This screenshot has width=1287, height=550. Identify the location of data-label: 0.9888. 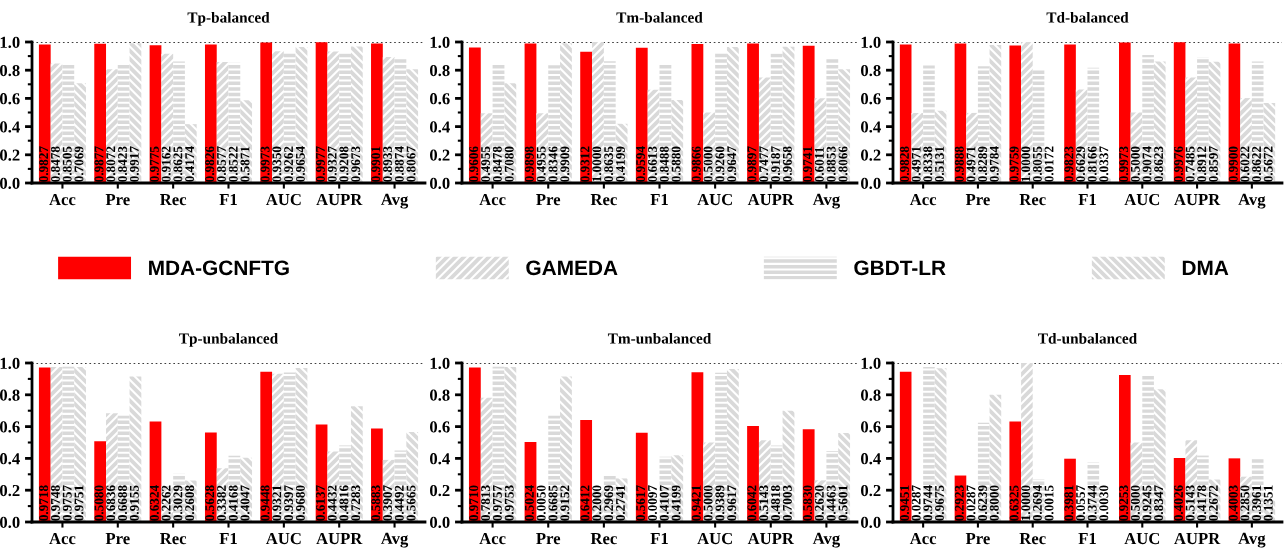
(959, 164).